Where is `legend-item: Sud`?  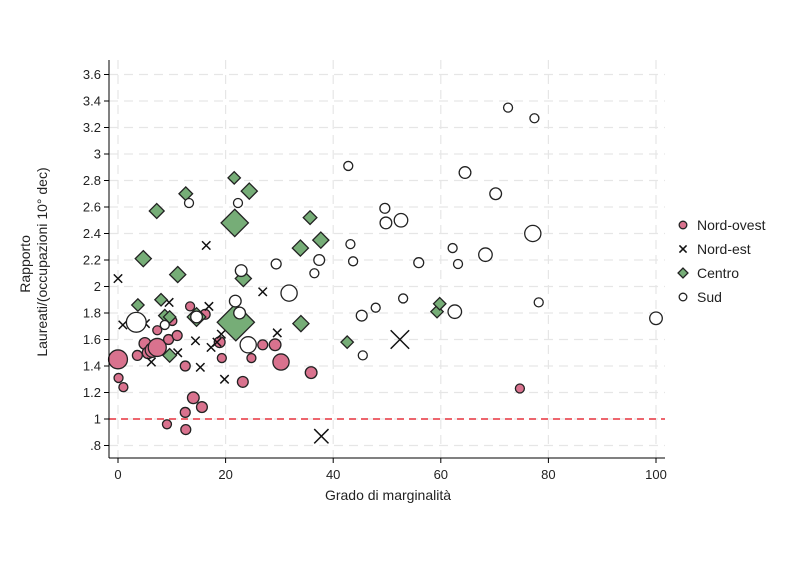 legend-item: Sud is located at coordinates (700, 297).